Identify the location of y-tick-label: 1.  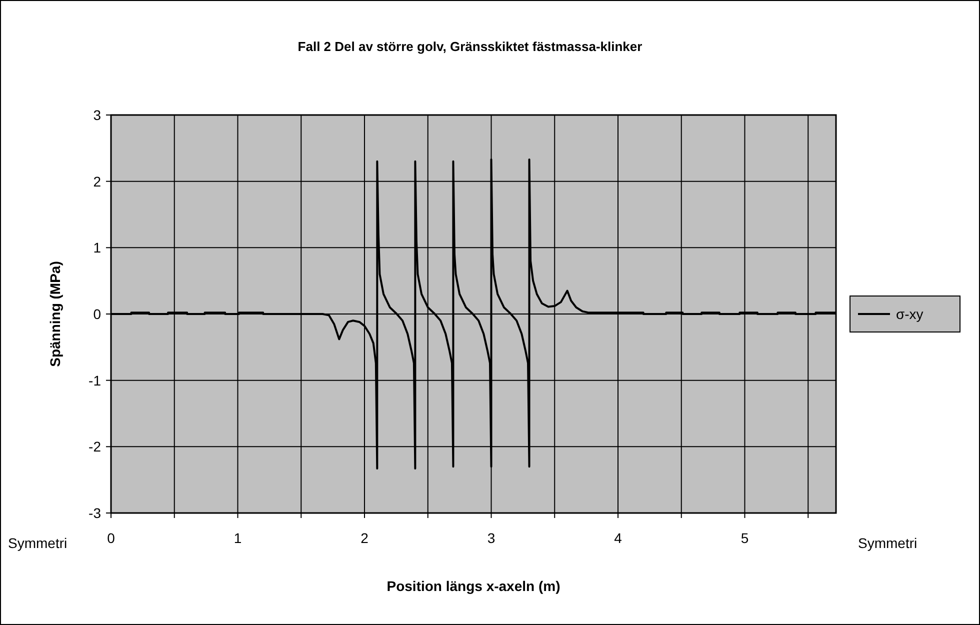
(97, 248).